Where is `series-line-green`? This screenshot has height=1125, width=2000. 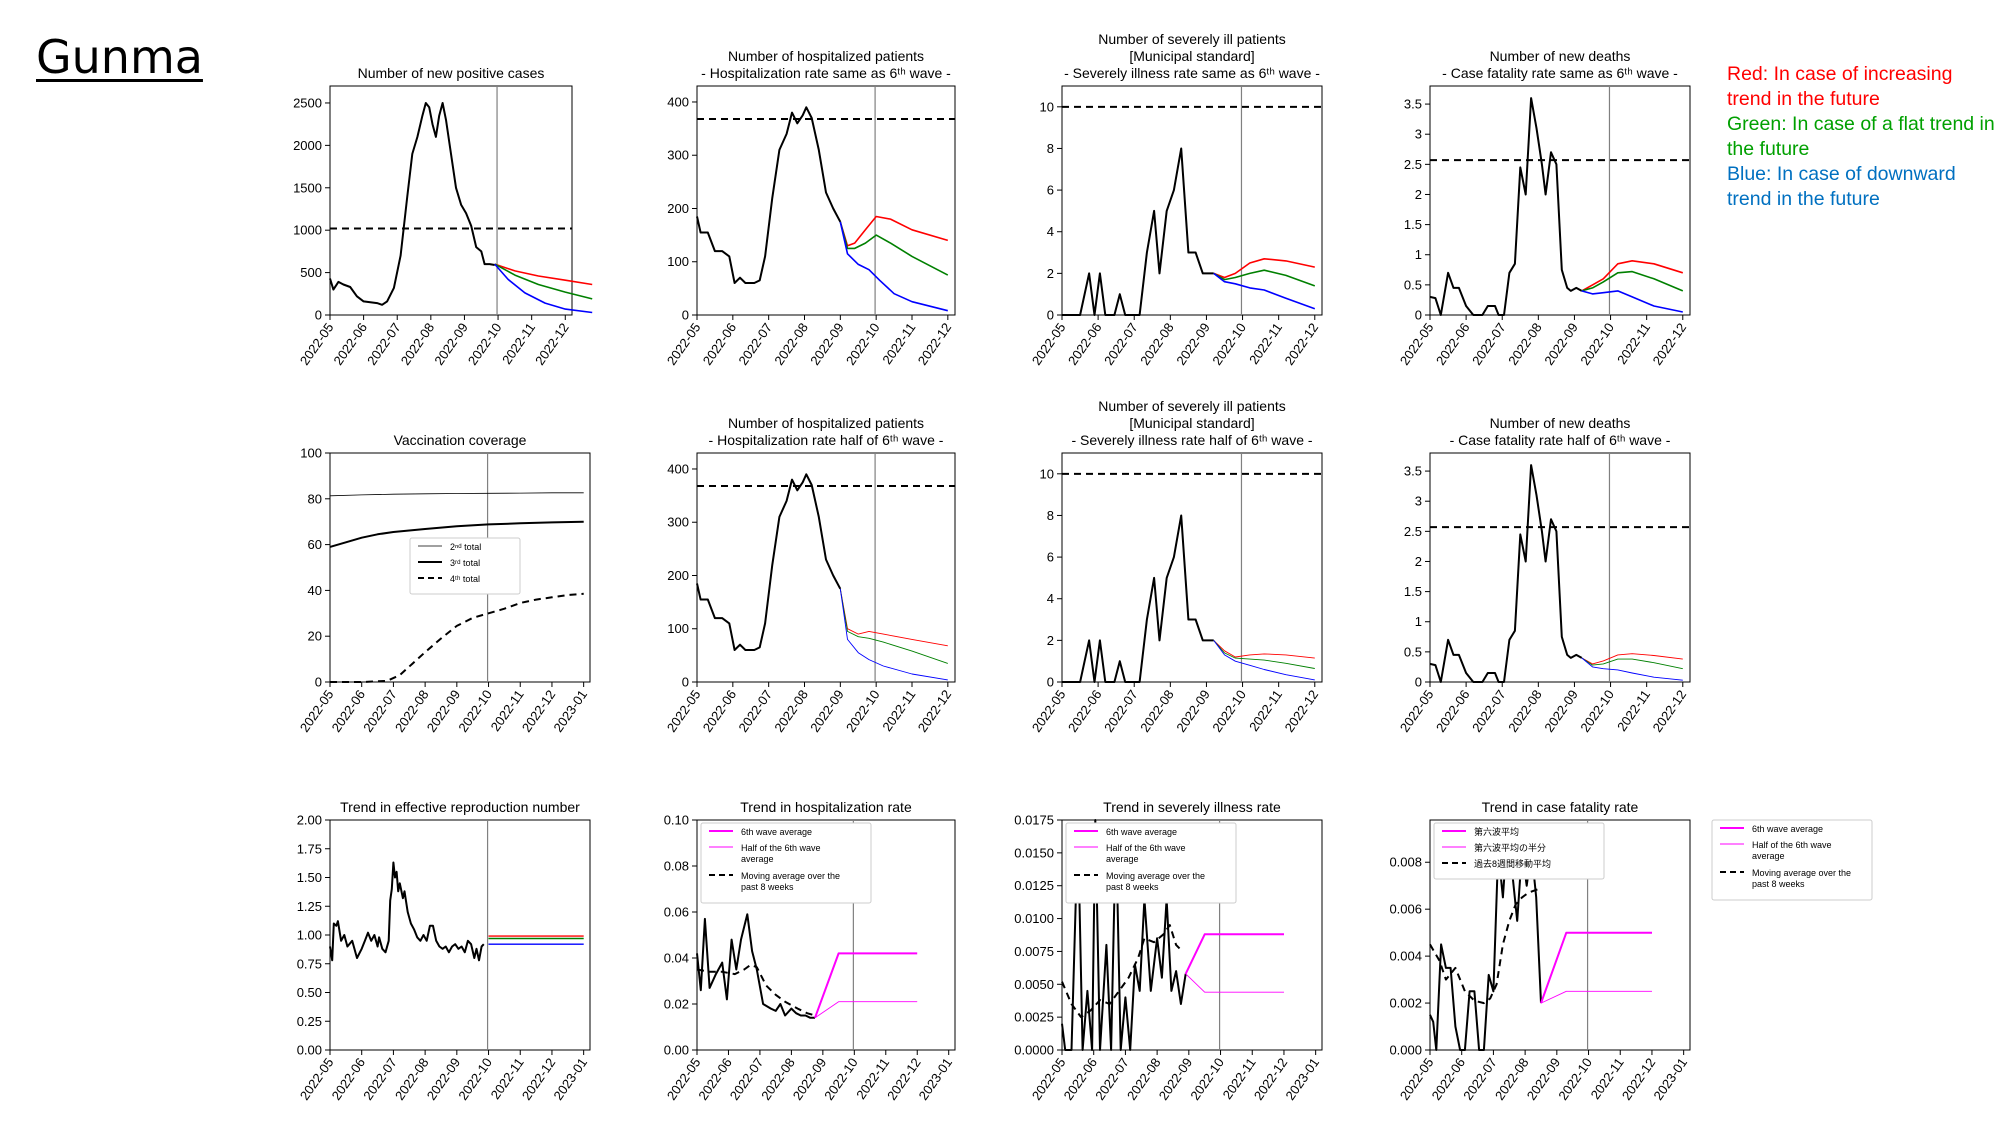
series-line-green is located at coordinates (543, 281).